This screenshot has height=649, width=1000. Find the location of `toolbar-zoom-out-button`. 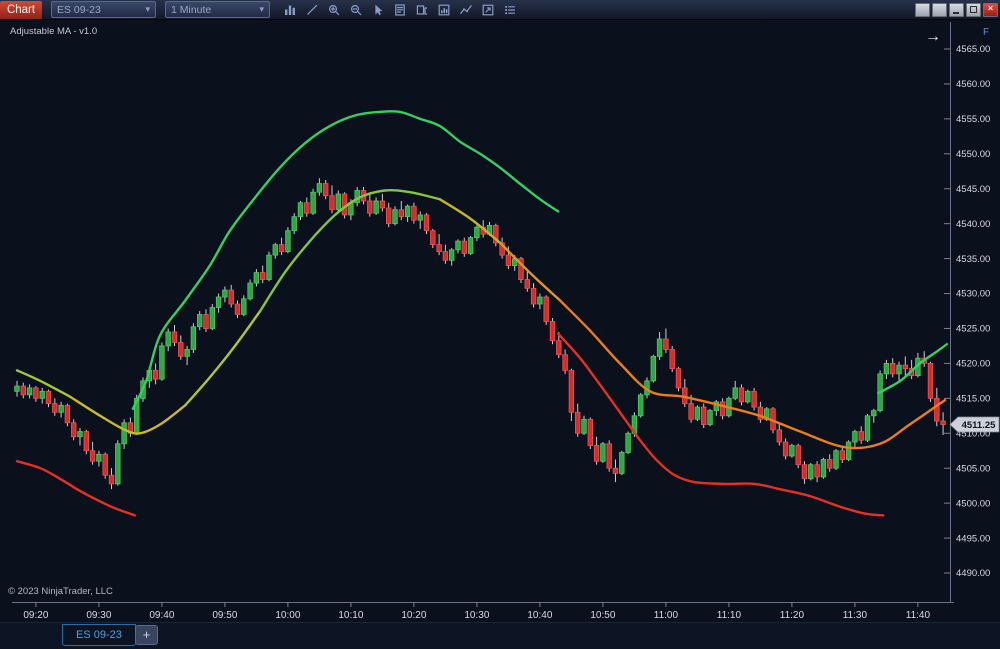

toolbar-zoom-out-button is located at coordinates (355, 10).